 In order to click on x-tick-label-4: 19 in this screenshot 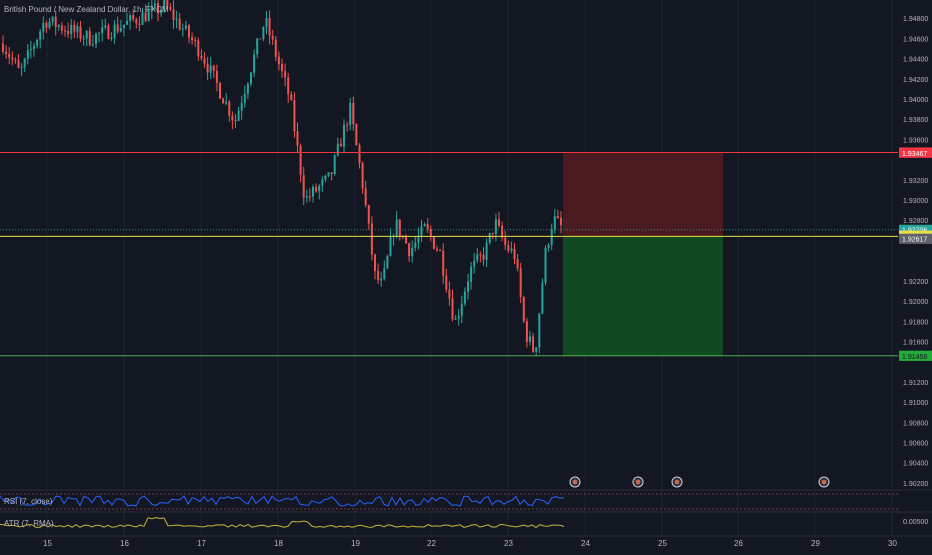, I will do `click(355, 543)`.